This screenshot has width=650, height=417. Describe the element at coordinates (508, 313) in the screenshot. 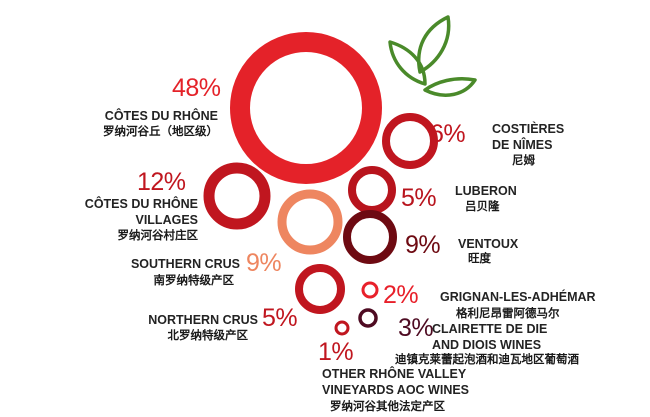

I see `label-zh-grignan: 格利尼昂雷阿德马尔` at that location.